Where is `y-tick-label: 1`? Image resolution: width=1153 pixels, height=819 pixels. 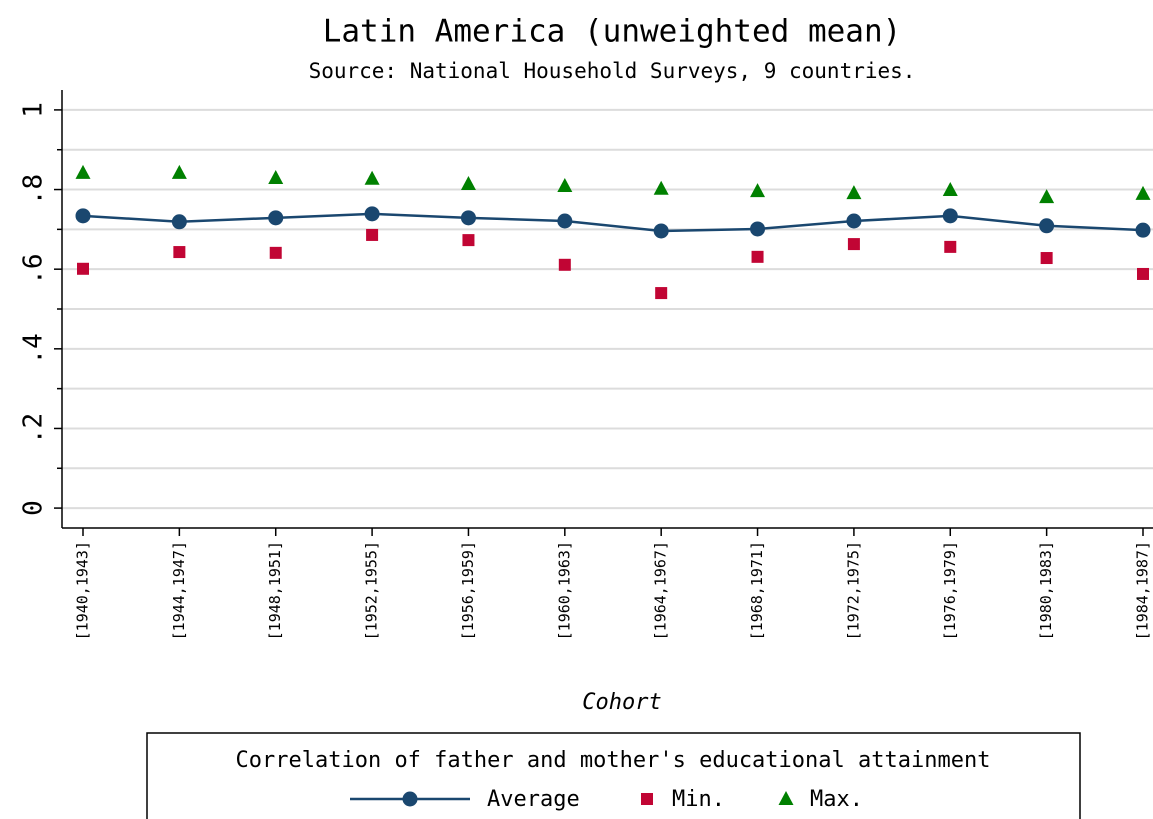
y-tick-label: 1 is located at coordinates (34, 110).